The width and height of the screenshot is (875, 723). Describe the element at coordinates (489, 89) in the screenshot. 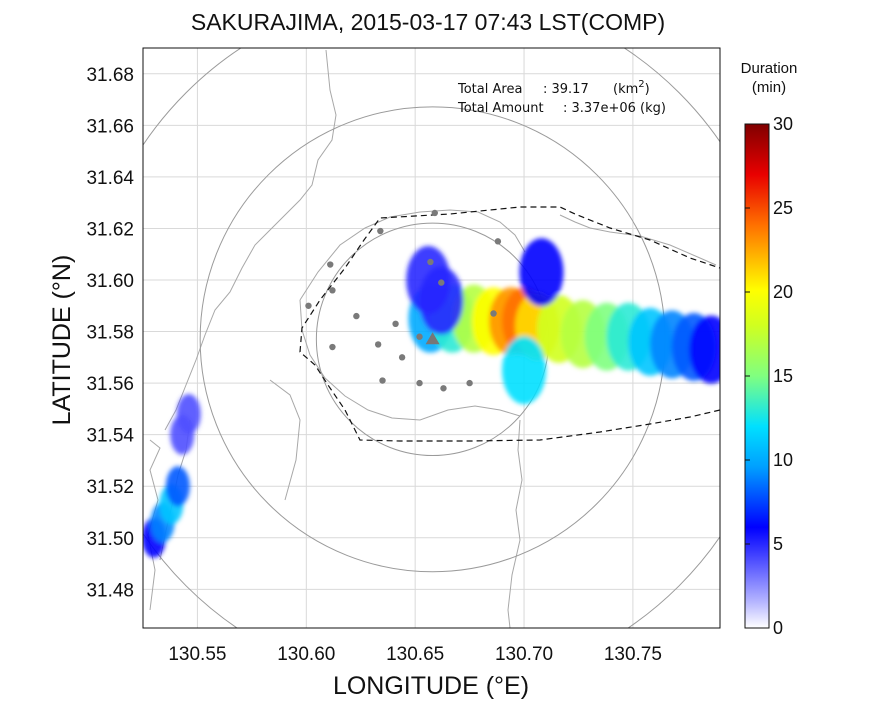

I see `total-area-label: Total Area` at that location.